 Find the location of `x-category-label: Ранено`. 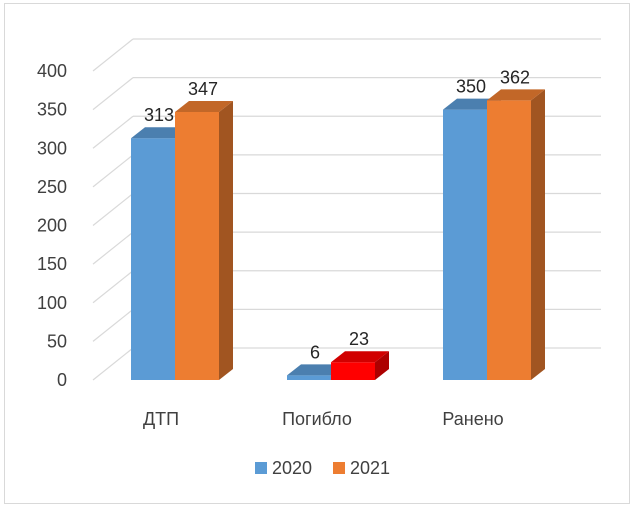

x-category-label: Ранено is located at coordinates (472, 419).